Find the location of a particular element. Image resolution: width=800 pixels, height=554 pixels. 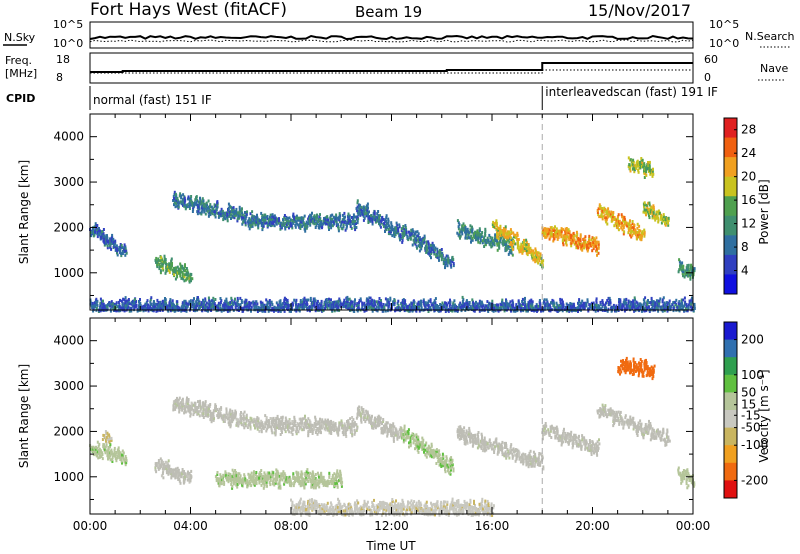

power-y-label: Slant Range [km] is located at coordinates (24, 212).